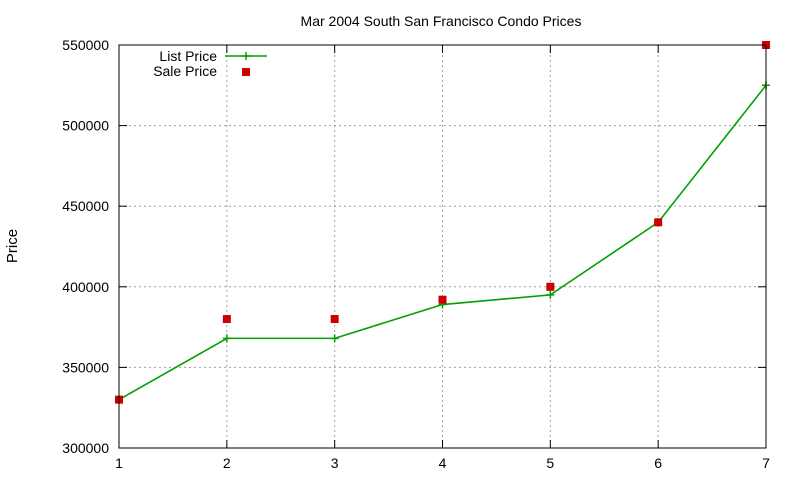 This screenshot has width=800, height=480. What do you see at coordinates (246, 56) in the screenshot?
I see `legend-marker-list-price` at bounding box center [246, 56].